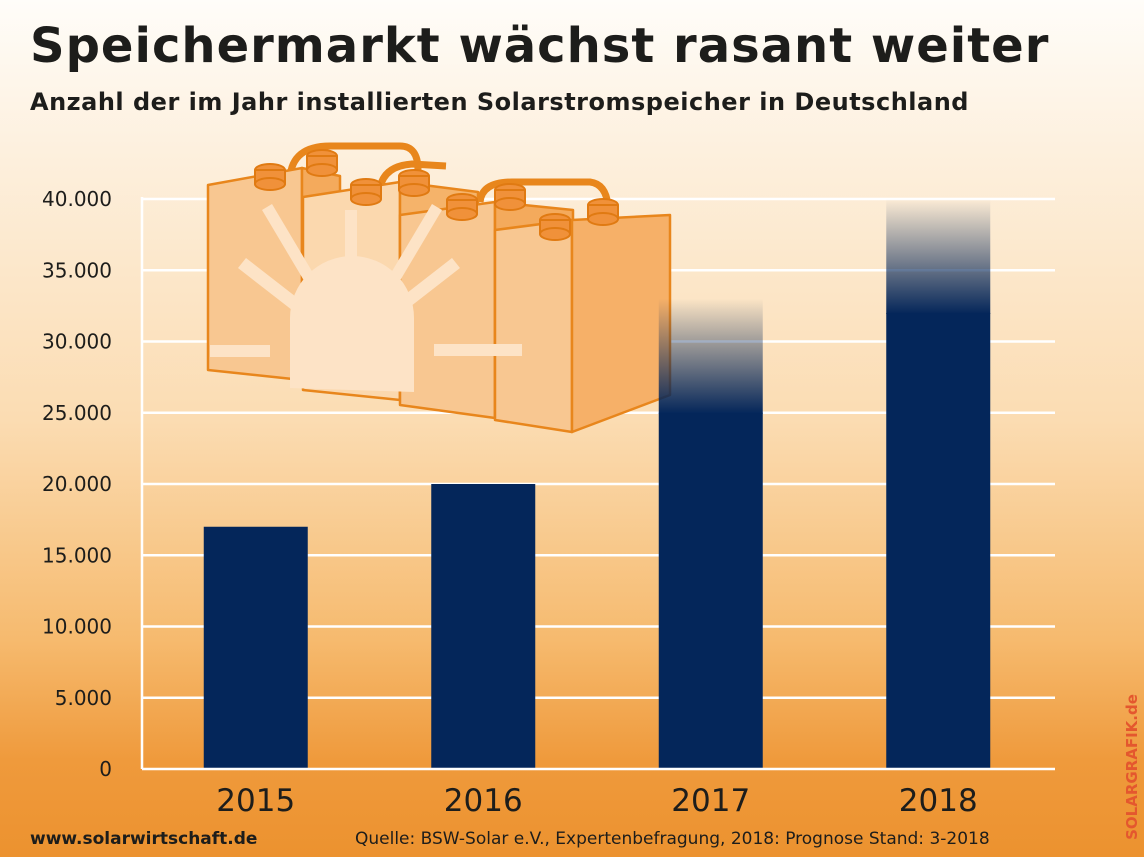 This screenshot has width=1144, height=857. I want to click on battery-storage-sun-icon, so click(439, 288).